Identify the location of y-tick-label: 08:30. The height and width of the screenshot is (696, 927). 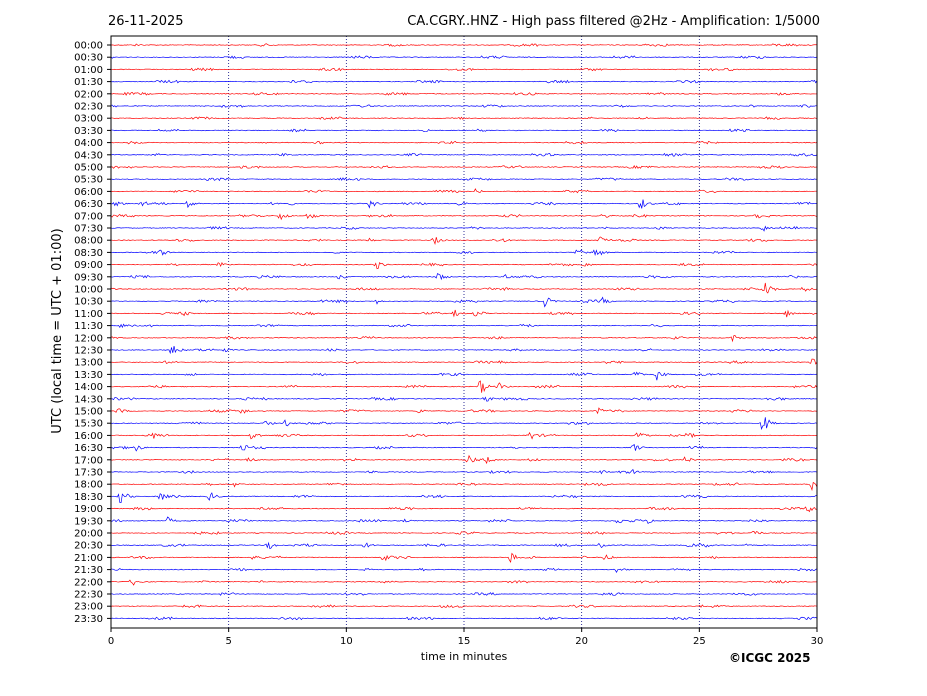
(88, 253).